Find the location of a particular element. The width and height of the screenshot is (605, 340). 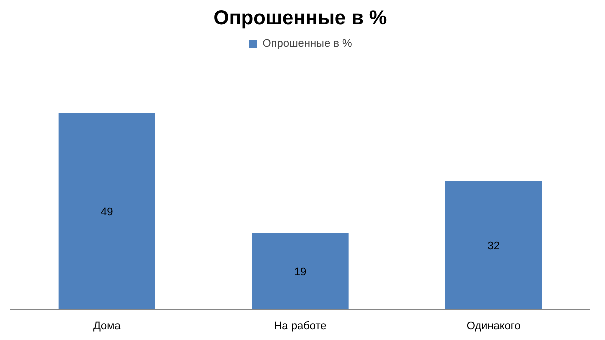

legend-label: Опрошенные в % is located at coordinates (307, 44).